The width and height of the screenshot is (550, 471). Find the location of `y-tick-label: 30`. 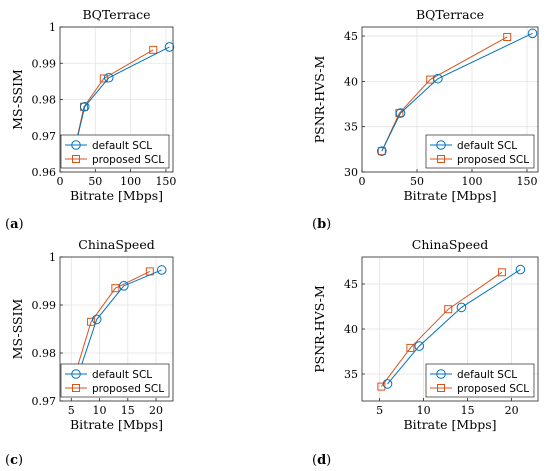

y-tick-label: 30 is located at coordinates (351, 172).